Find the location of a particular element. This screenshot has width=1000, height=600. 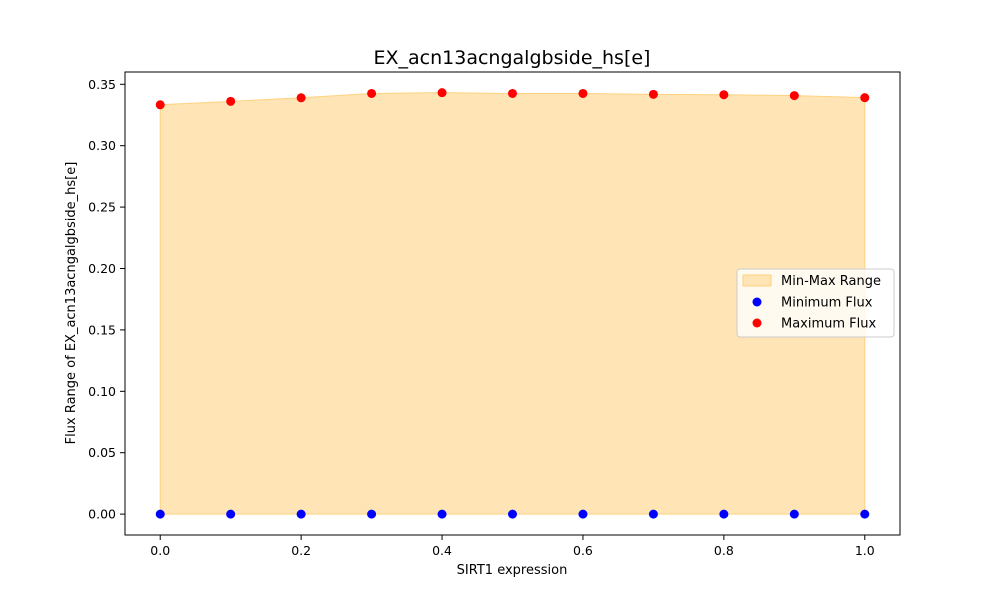

x-tick-label: 0.6 is located at coordinates (583, 550).